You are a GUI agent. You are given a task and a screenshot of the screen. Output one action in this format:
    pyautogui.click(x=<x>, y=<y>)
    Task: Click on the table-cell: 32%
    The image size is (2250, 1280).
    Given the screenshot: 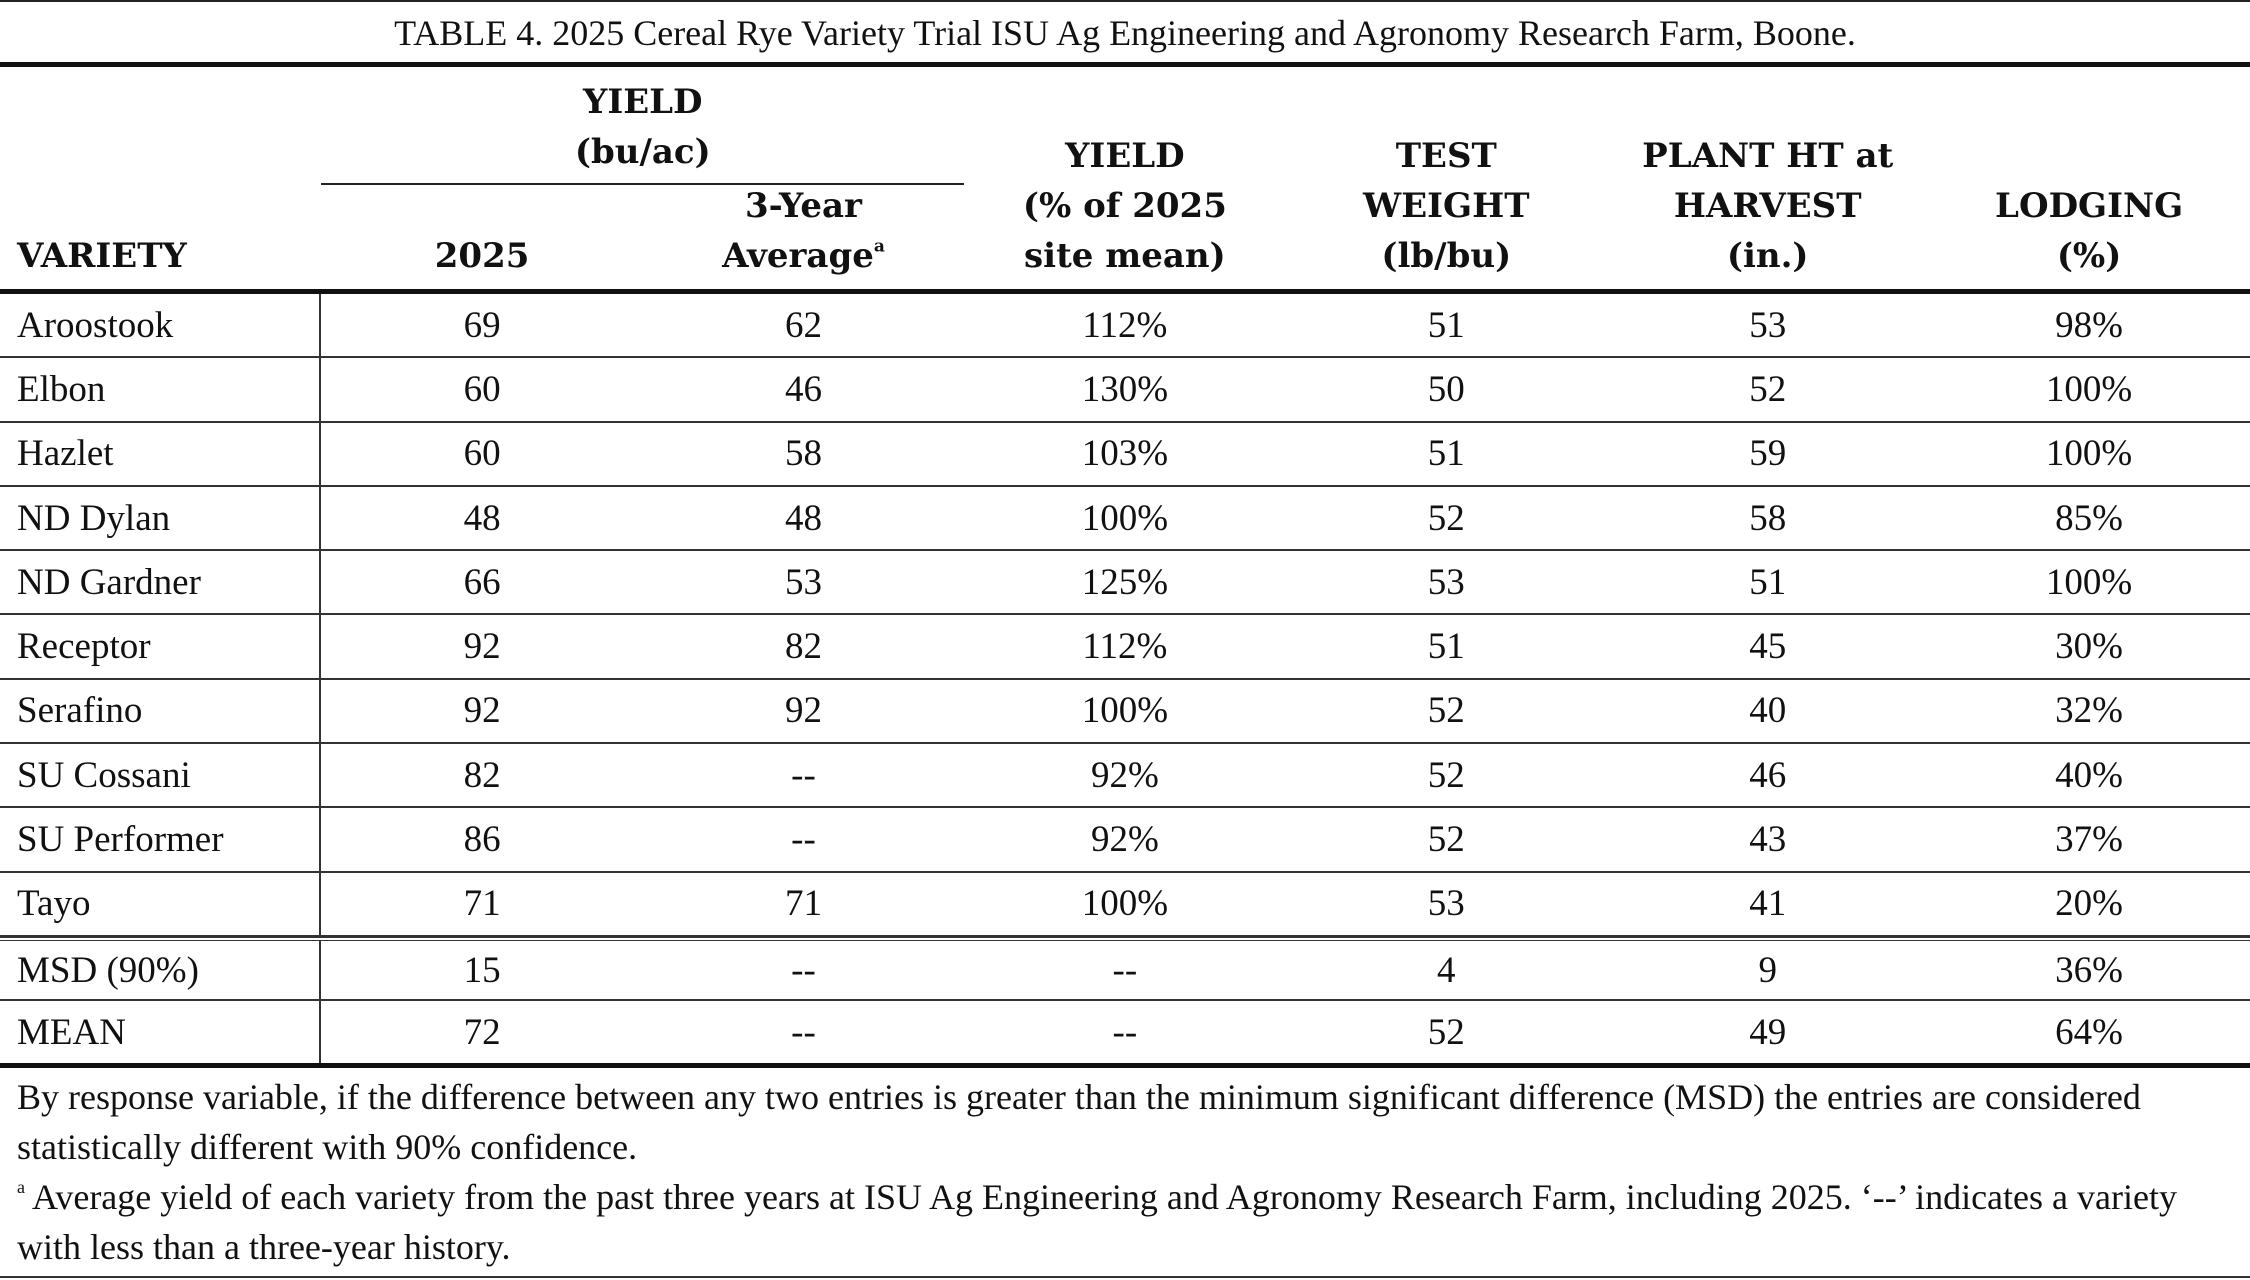 What is the action you would take?
    pyautogui.click(x=2089, y=711)
    